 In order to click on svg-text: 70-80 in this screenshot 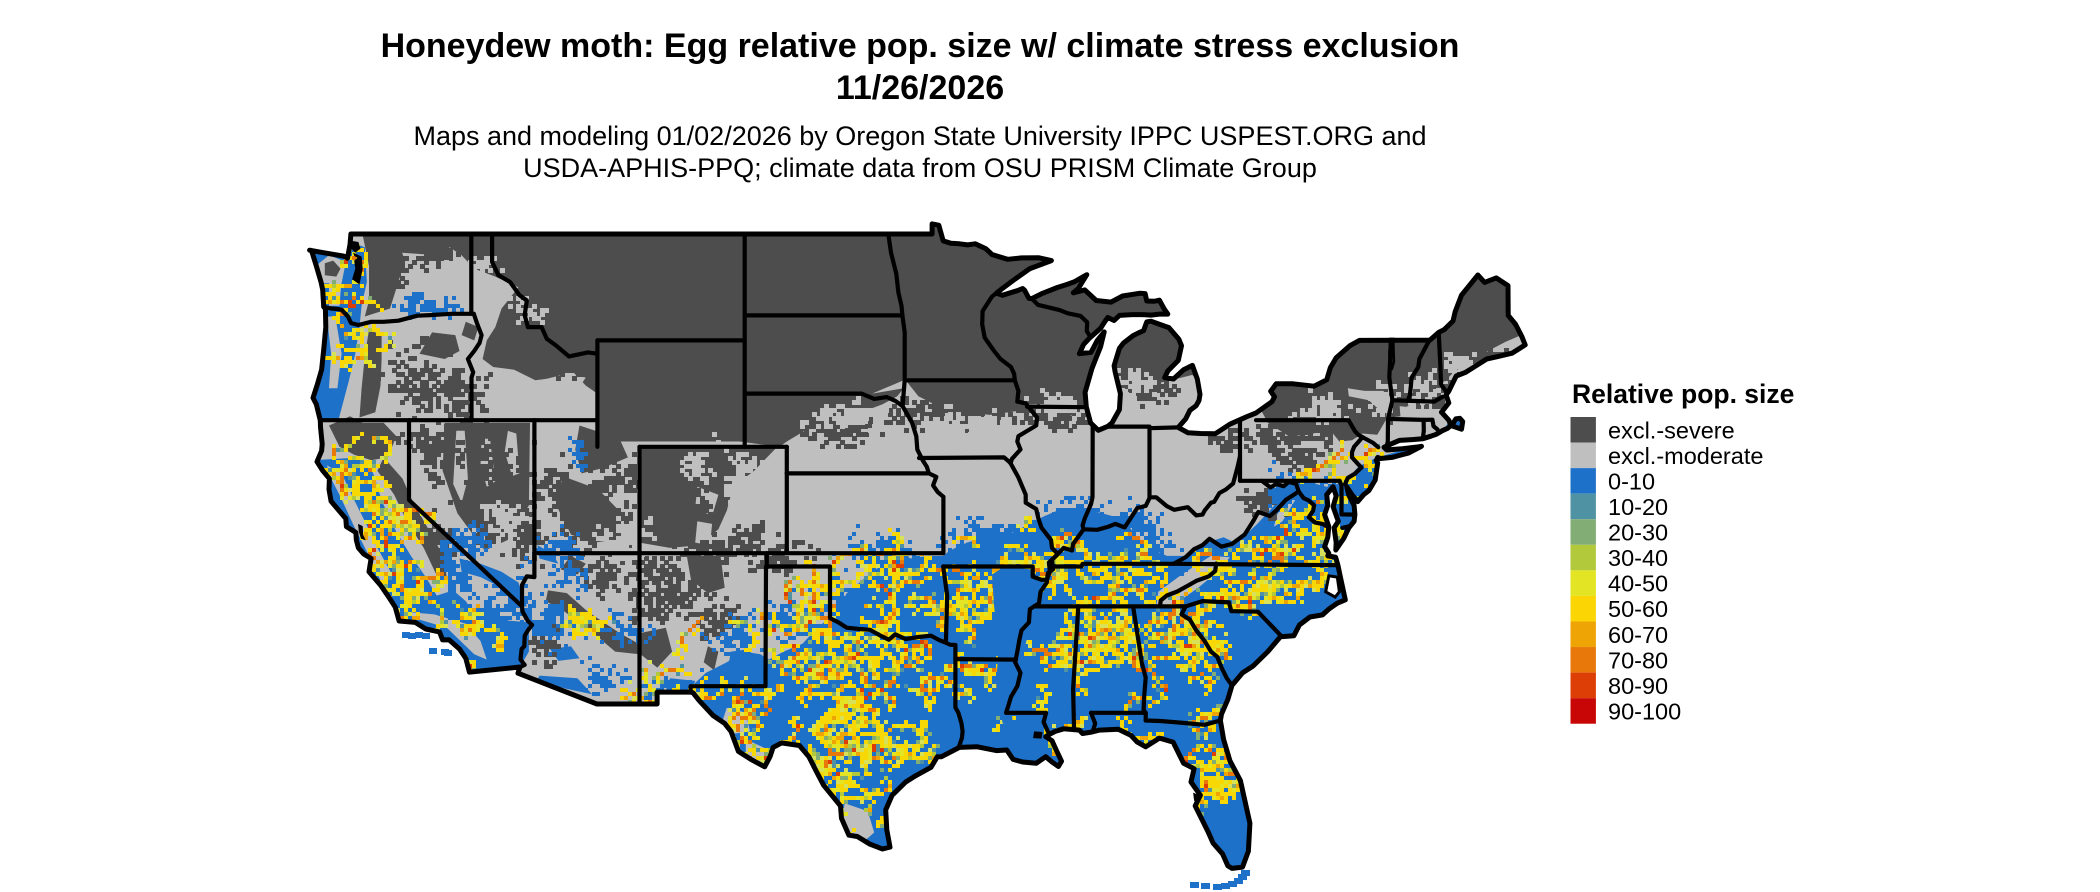, I will do `click(1638, 660)`.